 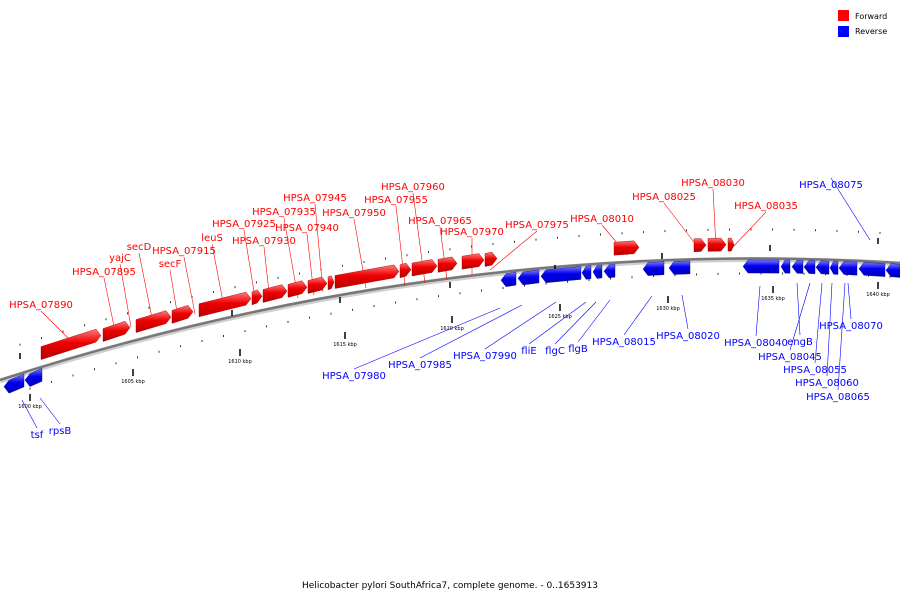 What do you see at coordinates (440, 221) in the screenshot?
I see `gene-label: HPSA_07965` at bounding box center [440, 221].